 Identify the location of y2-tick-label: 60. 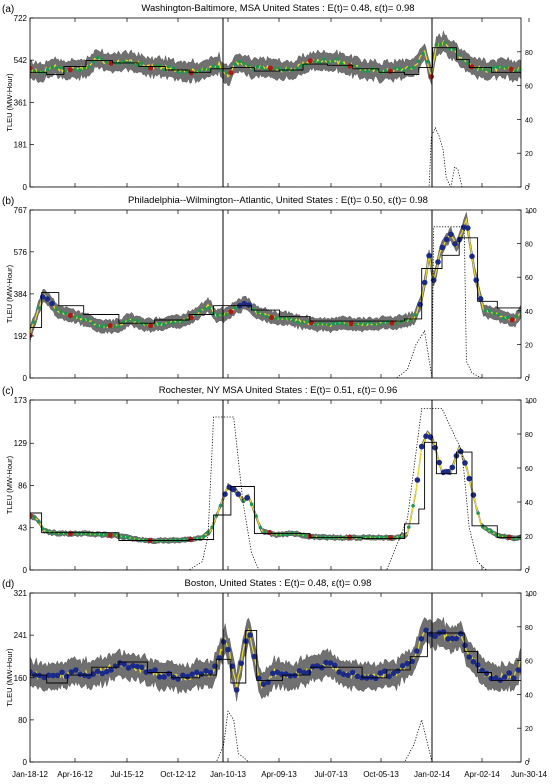
(529, 469).